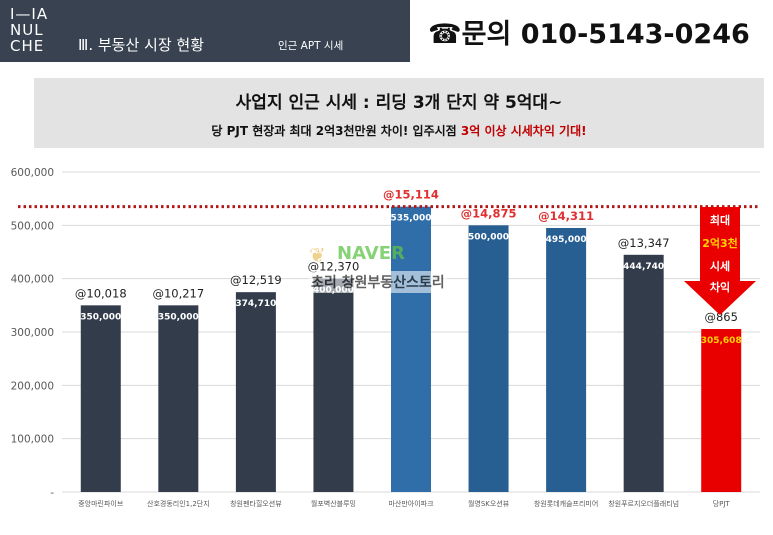  What do you see at coordinates (589, 34) in the screenshot?
I see `contact-phone: ☎문의 010-5143-0246` at bounding box center [589, 34].